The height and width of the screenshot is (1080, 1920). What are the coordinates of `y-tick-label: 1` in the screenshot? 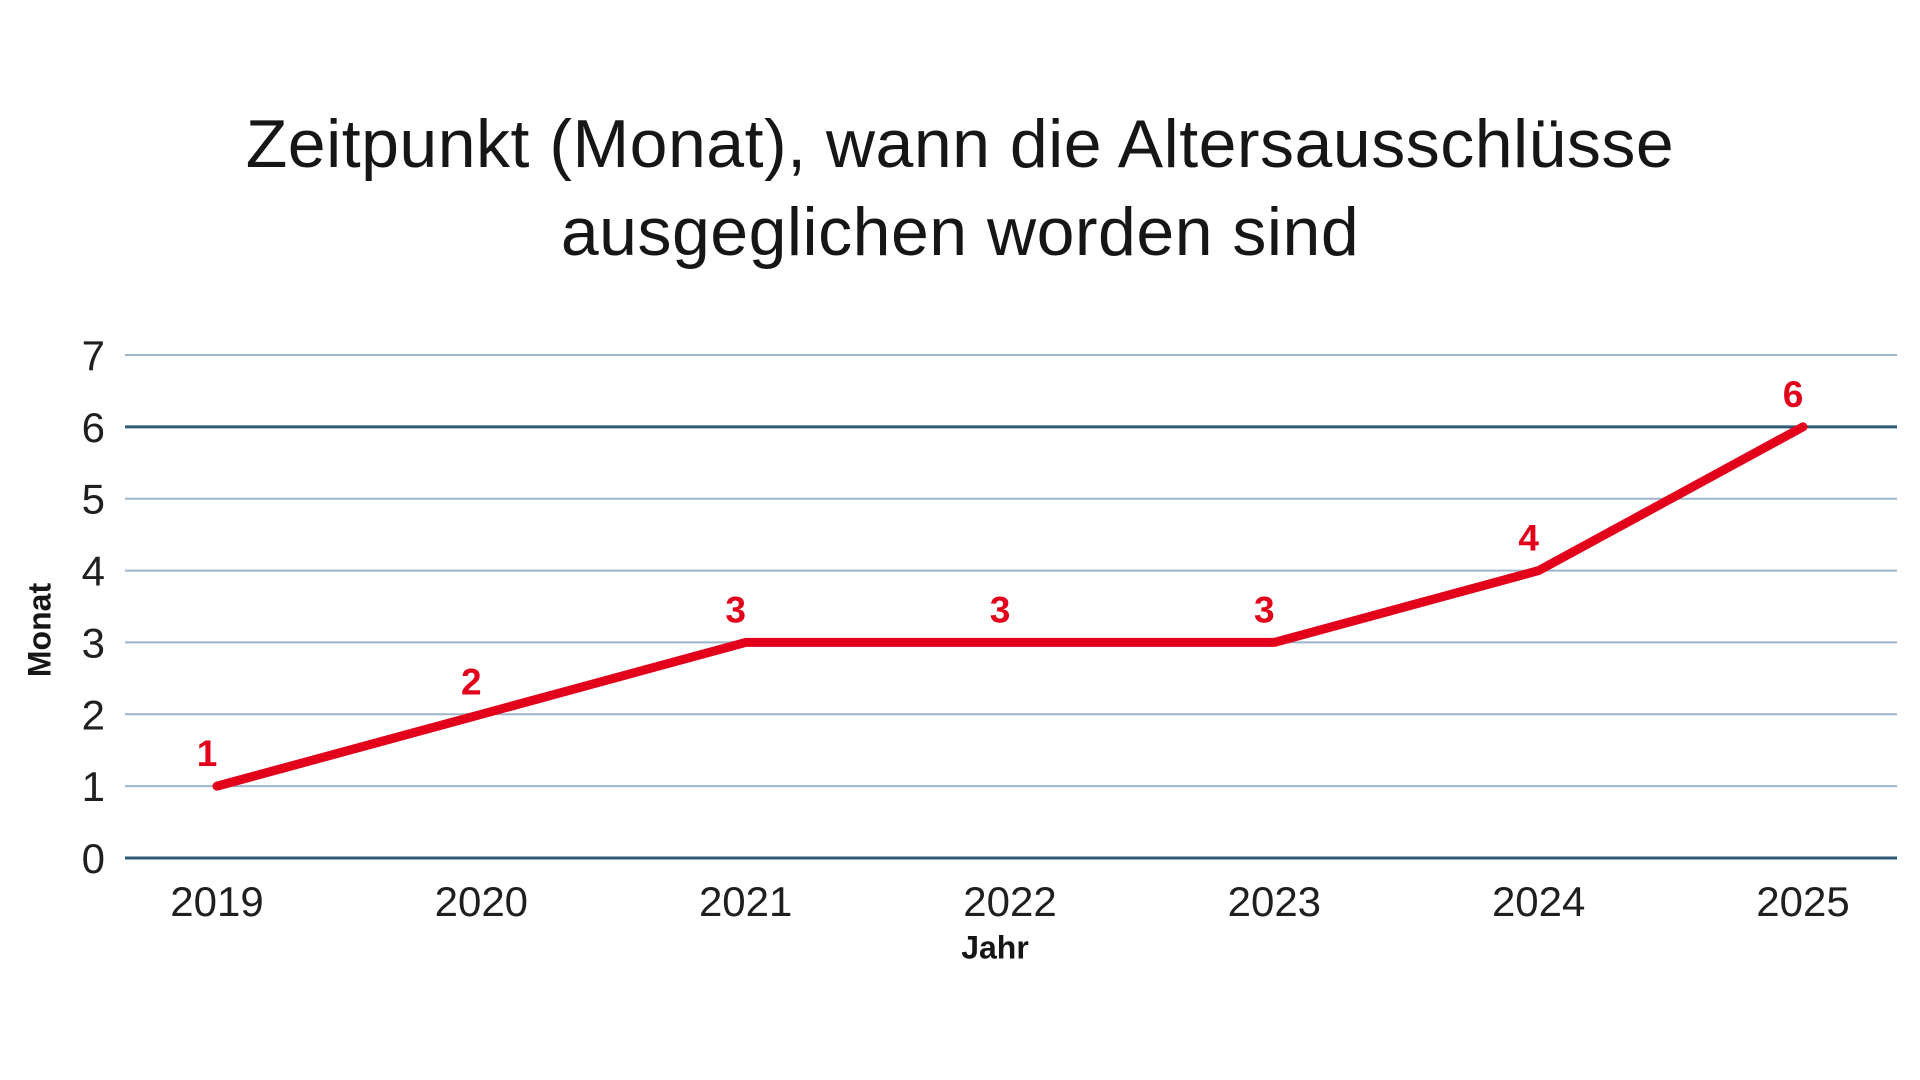 It's located at (93, 786).